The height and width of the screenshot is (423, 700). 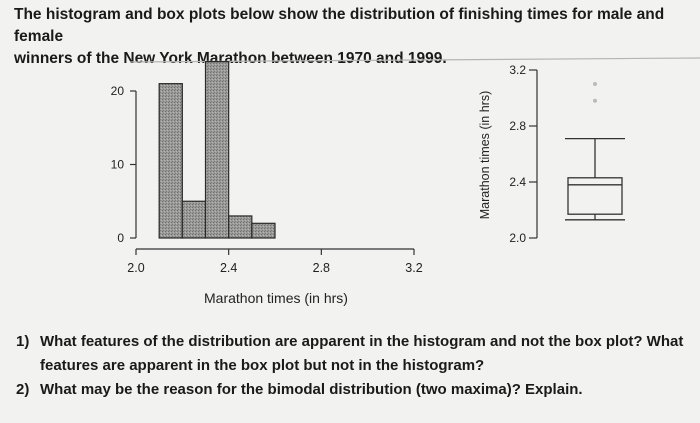 I want to click on histogram-x-tick-label: 2.8, so click(x=321, y=268).